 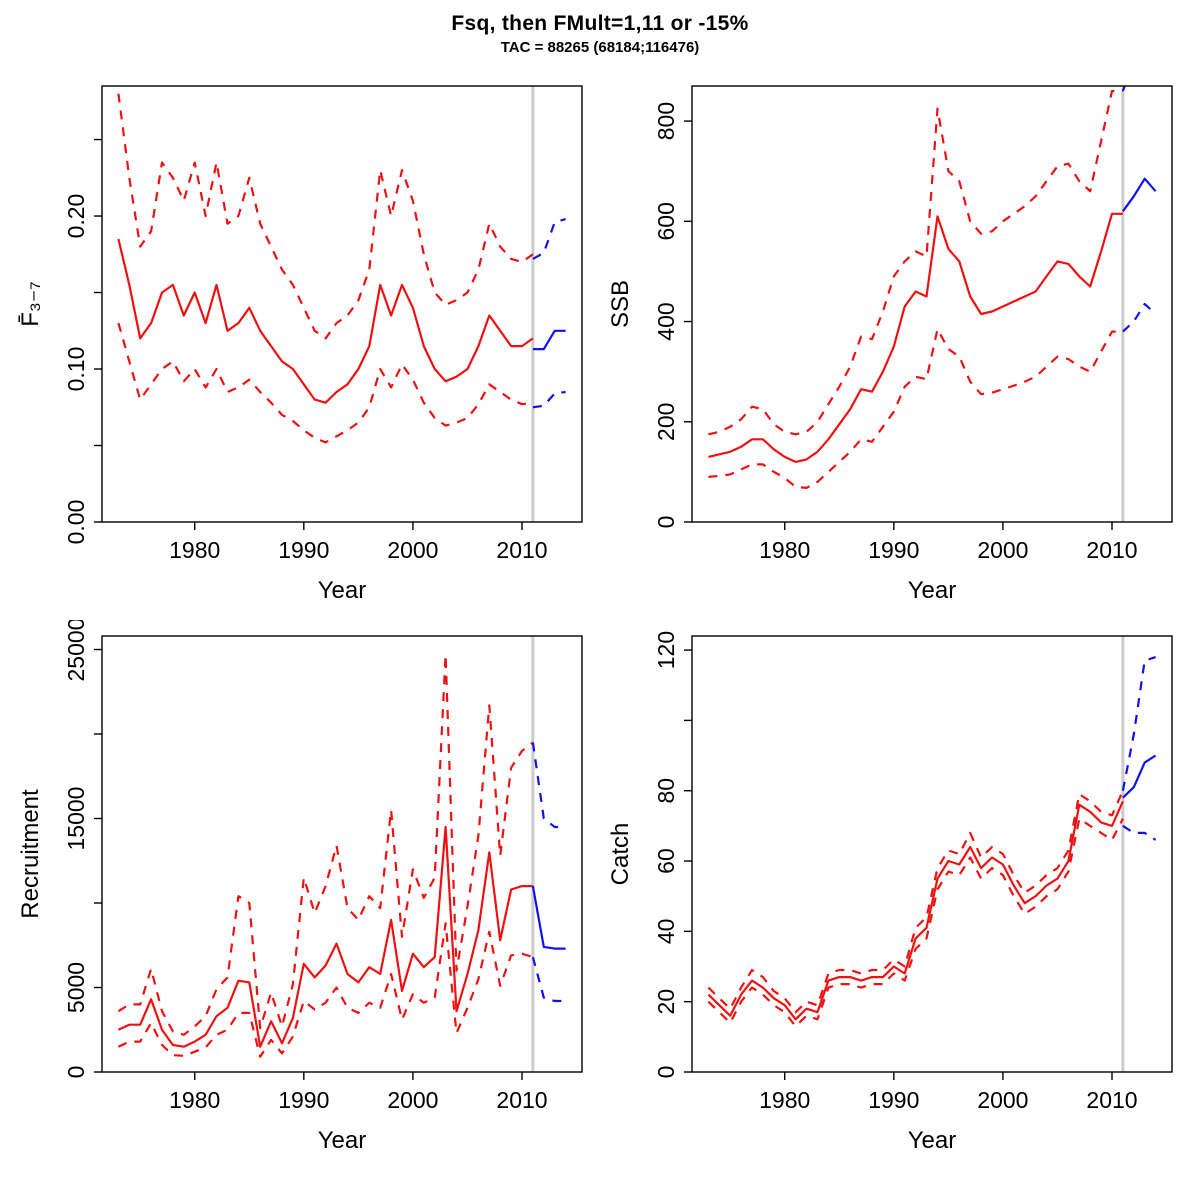 What do you see at coordinates (666, 861) in the screenshot?
I see `catch-y-tick-label: 60` at bounding box center [666, 861].